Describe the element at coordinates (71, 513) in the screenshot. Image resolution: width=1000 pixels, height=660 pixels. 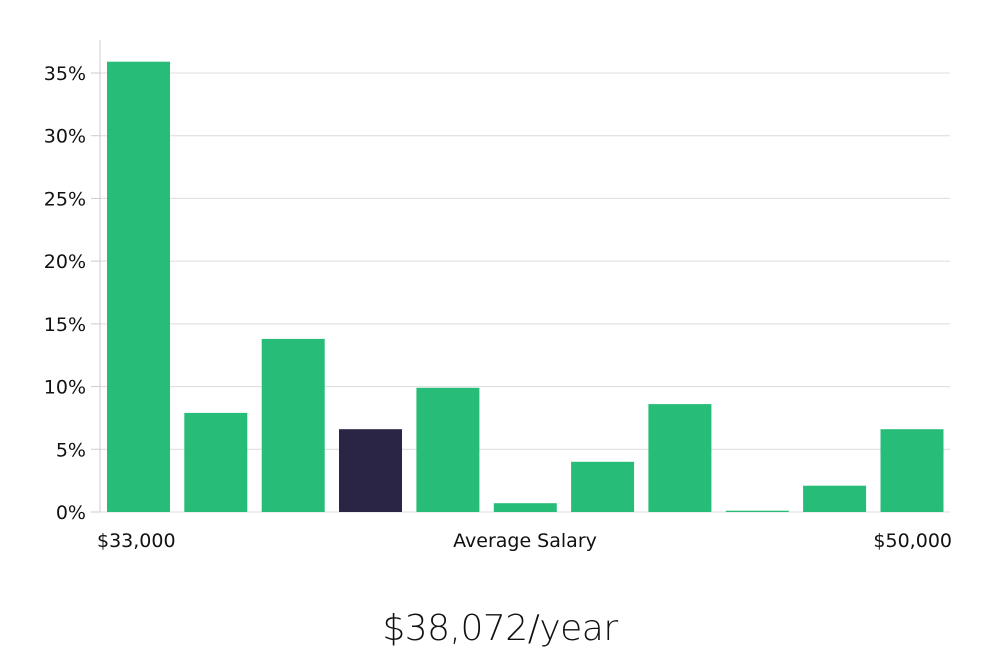
I see `y-tick-label: 0%` at that location.